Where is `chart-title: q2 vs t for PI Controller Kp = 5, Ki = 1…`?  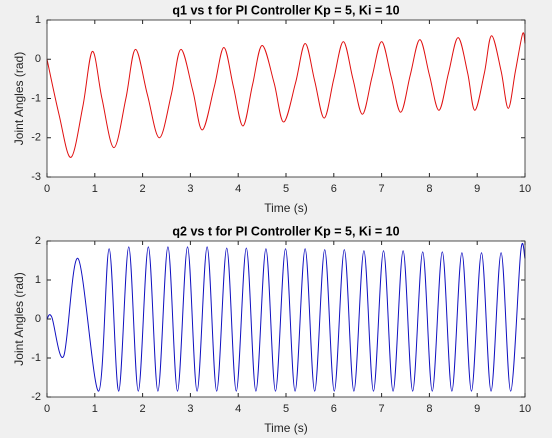
chart-title: q2 vs t for PI Controller Kp = 5, Ki = 1… is located at coordinates (285, 231).